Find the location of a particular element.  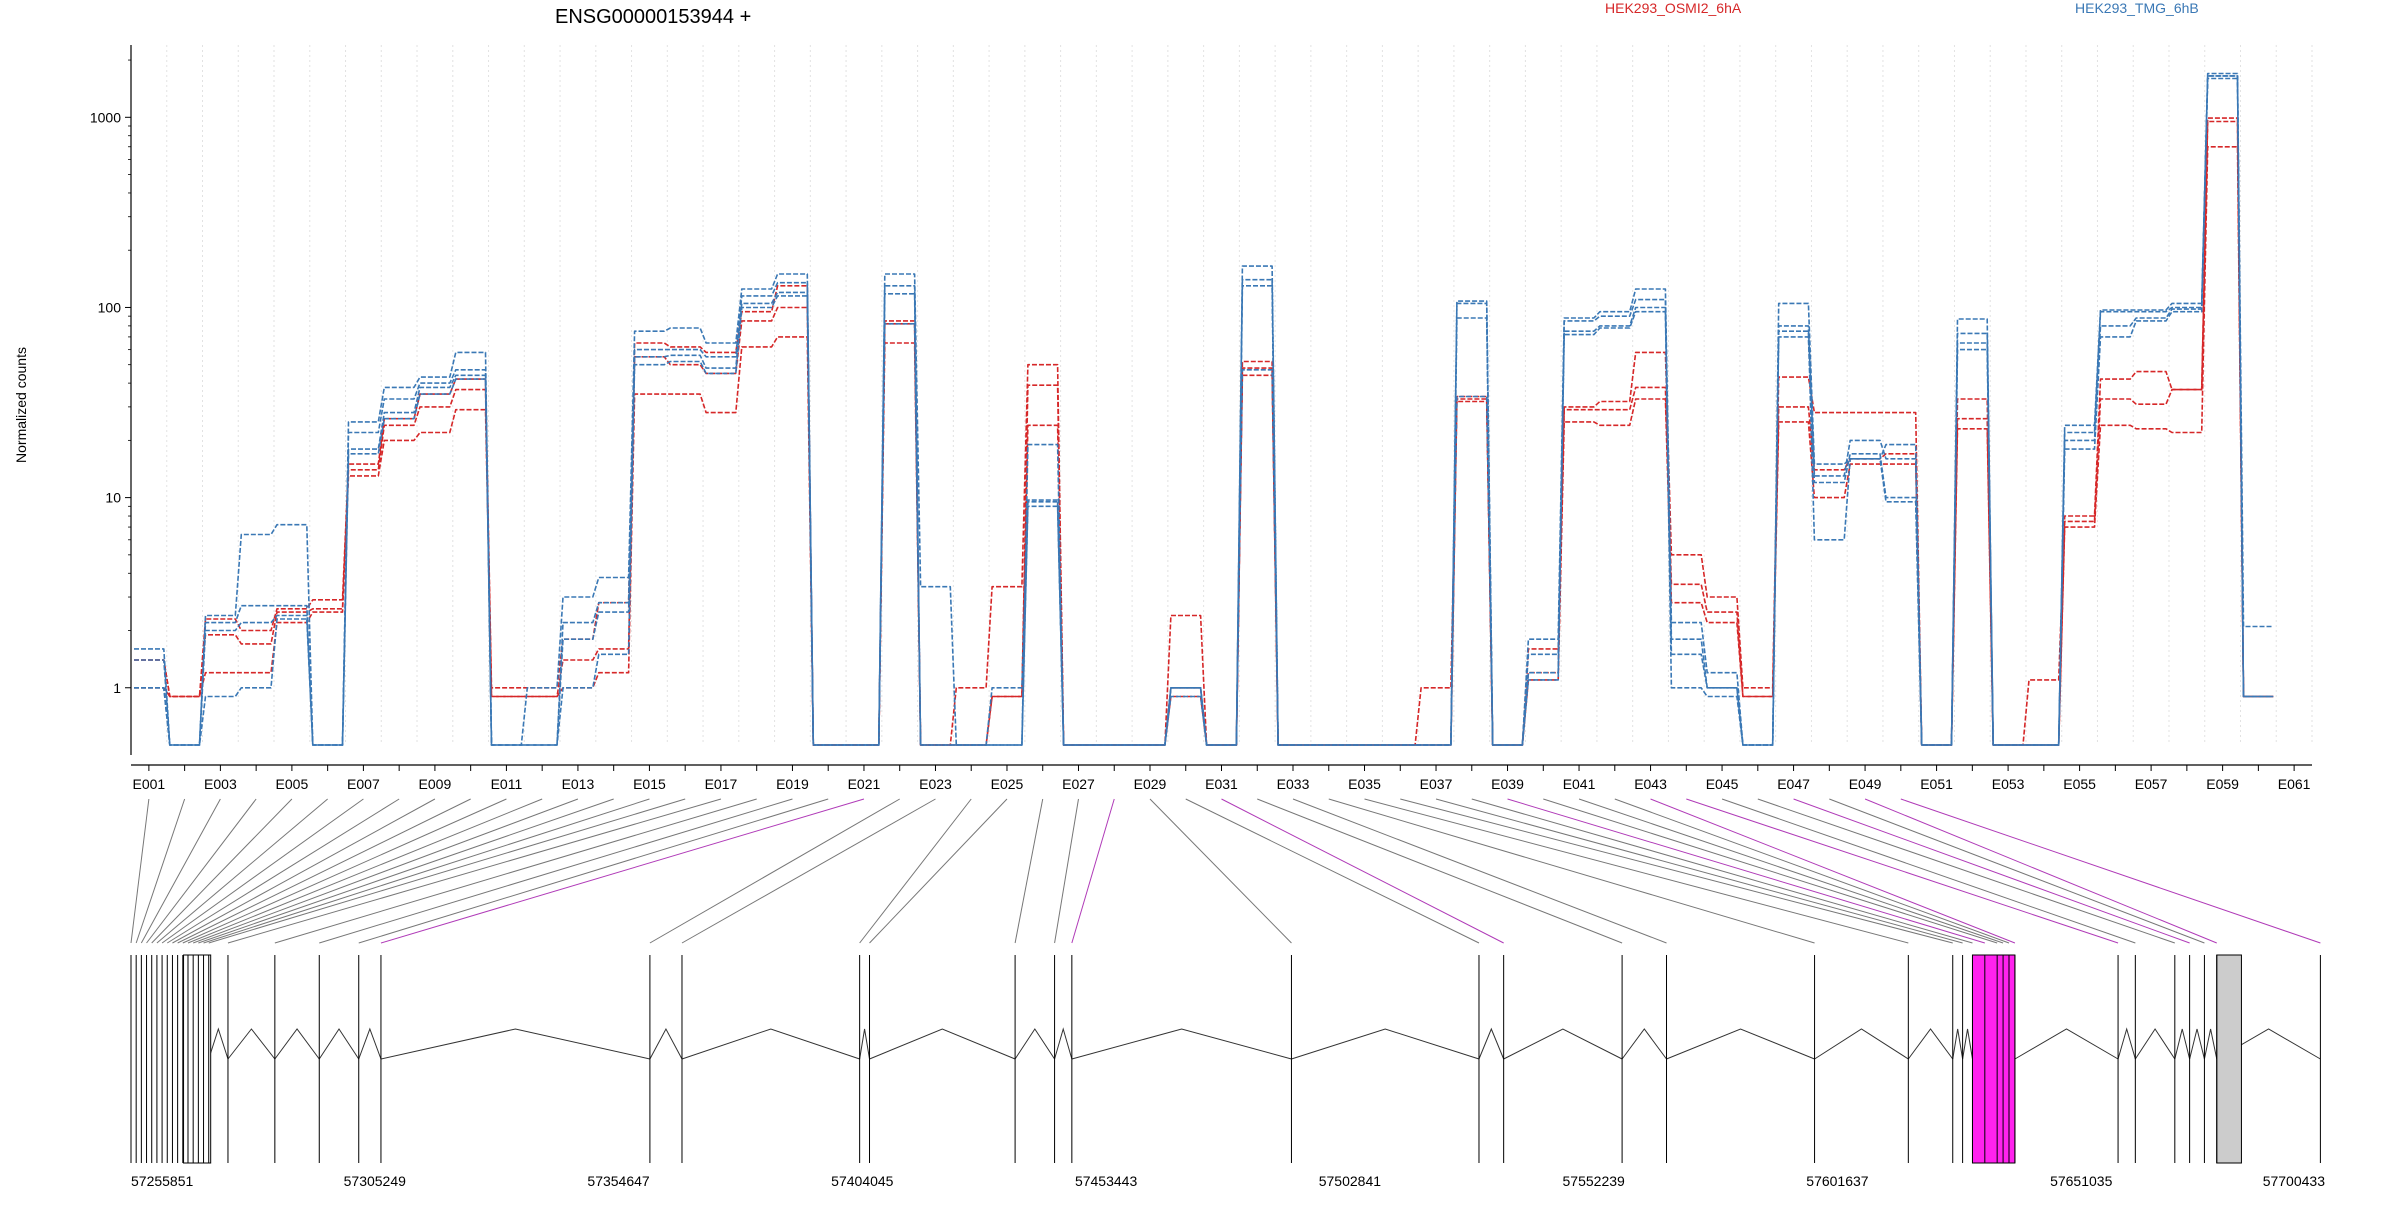

x-tick-label: E053 is located at coordinates (2008, 784).